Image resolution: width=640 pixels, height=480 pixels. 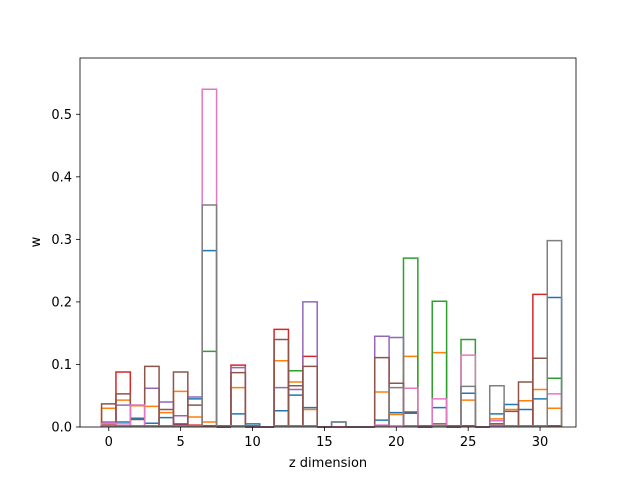 I want to click on x-tick-label: 20, so click(x=396, y=442).